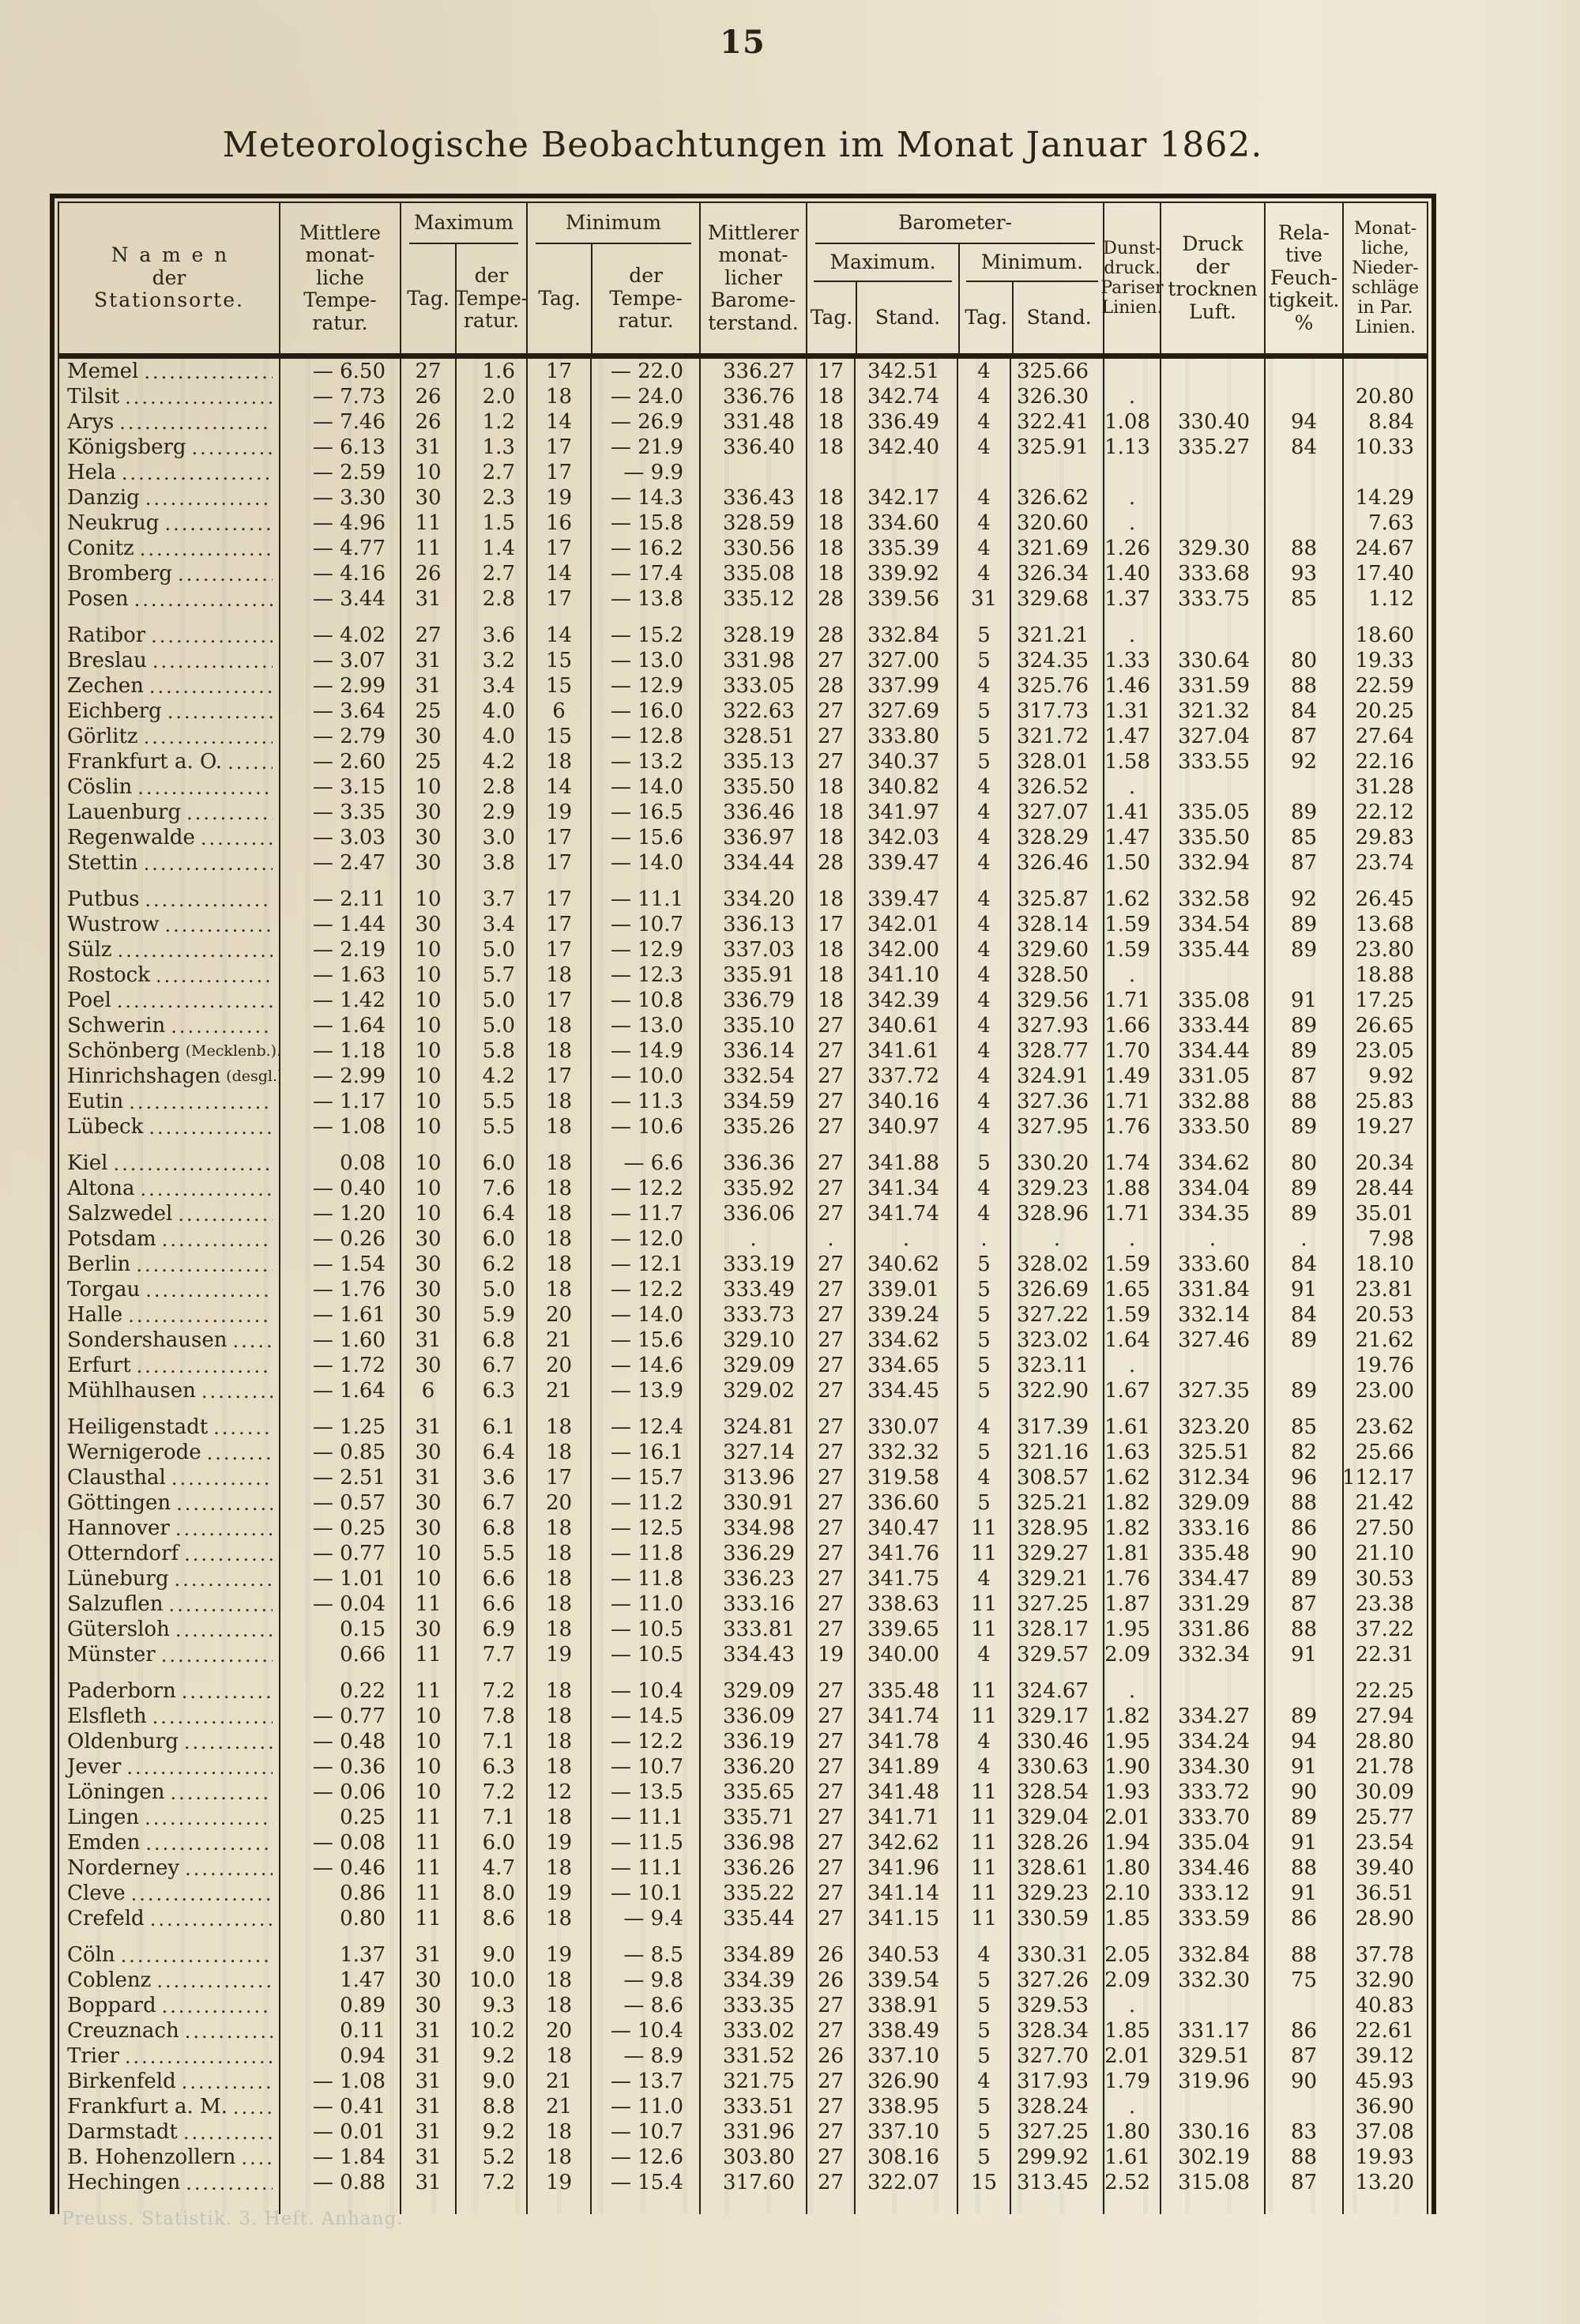 The width and height of the screenshot is (1580, 2324). What do you see at coordinates (754, 1101) in the screenshot?
I see `table-cell-mean_monthly_barometer: 334.59` at bounding box center [754, 1101].